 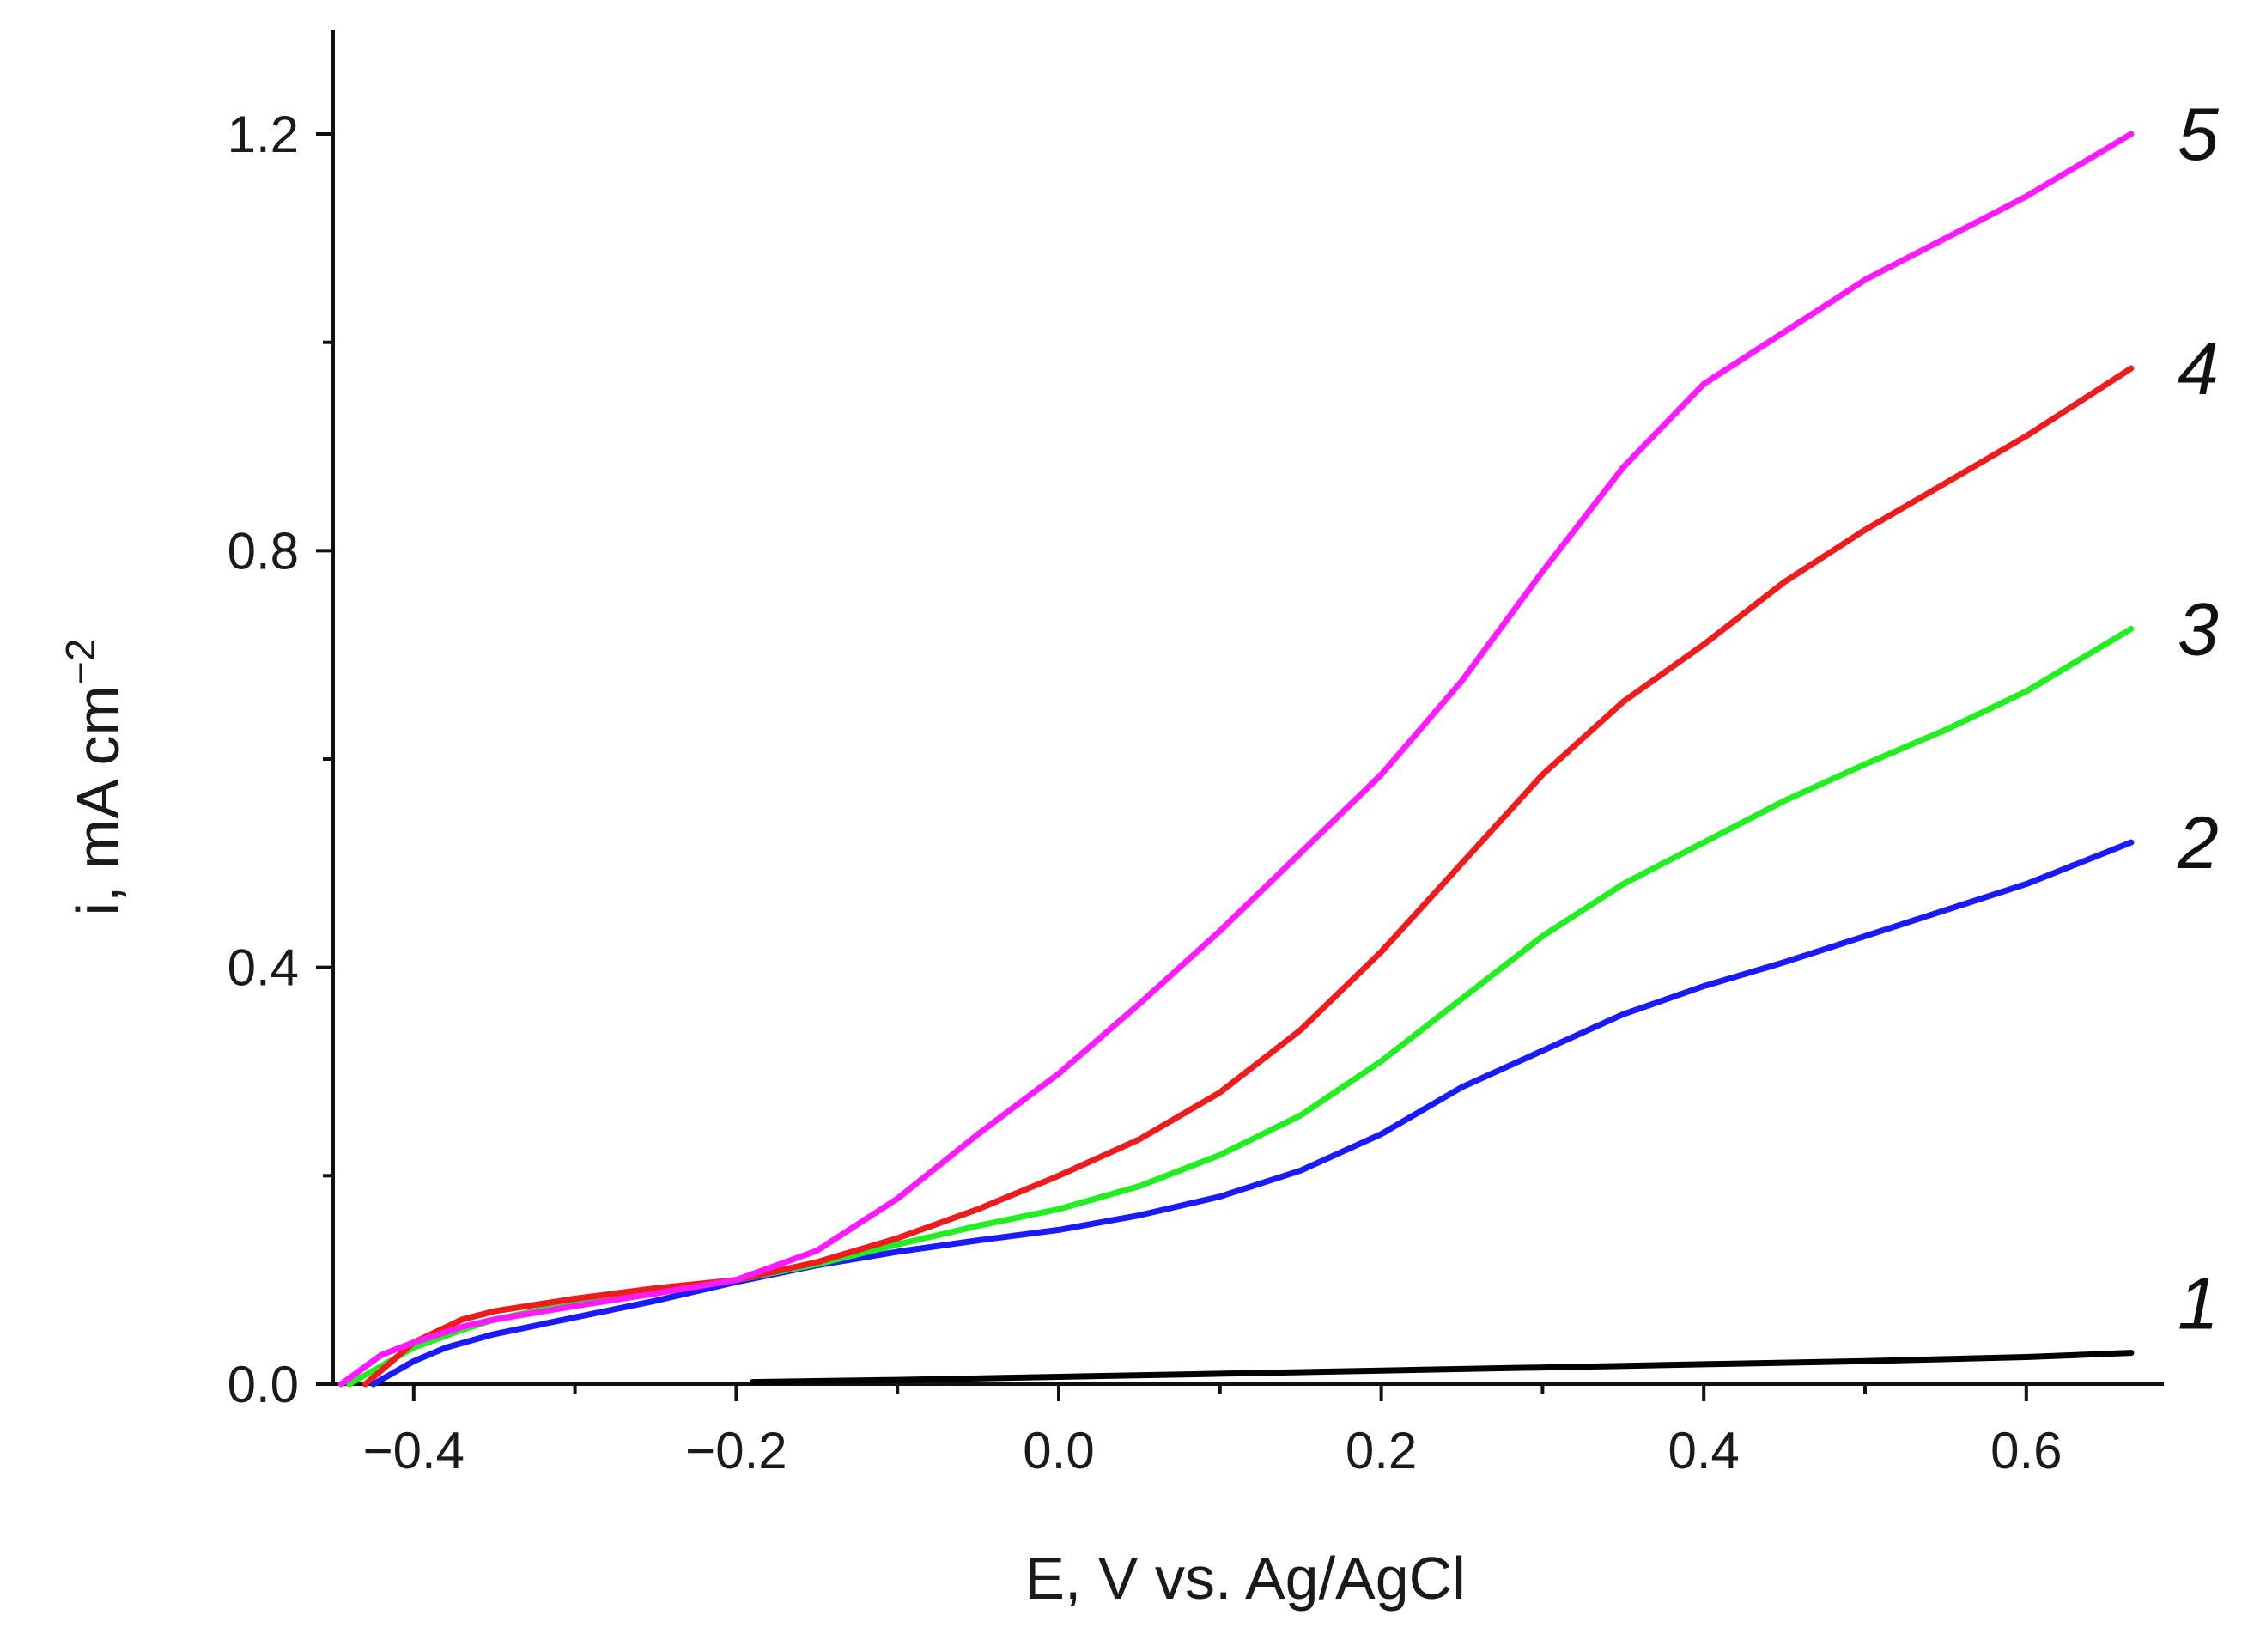 What do you see at coordinates (263, 134) in the screenshot?
I see `y-tick-label: 1.2` at bounding box center [263, 134].